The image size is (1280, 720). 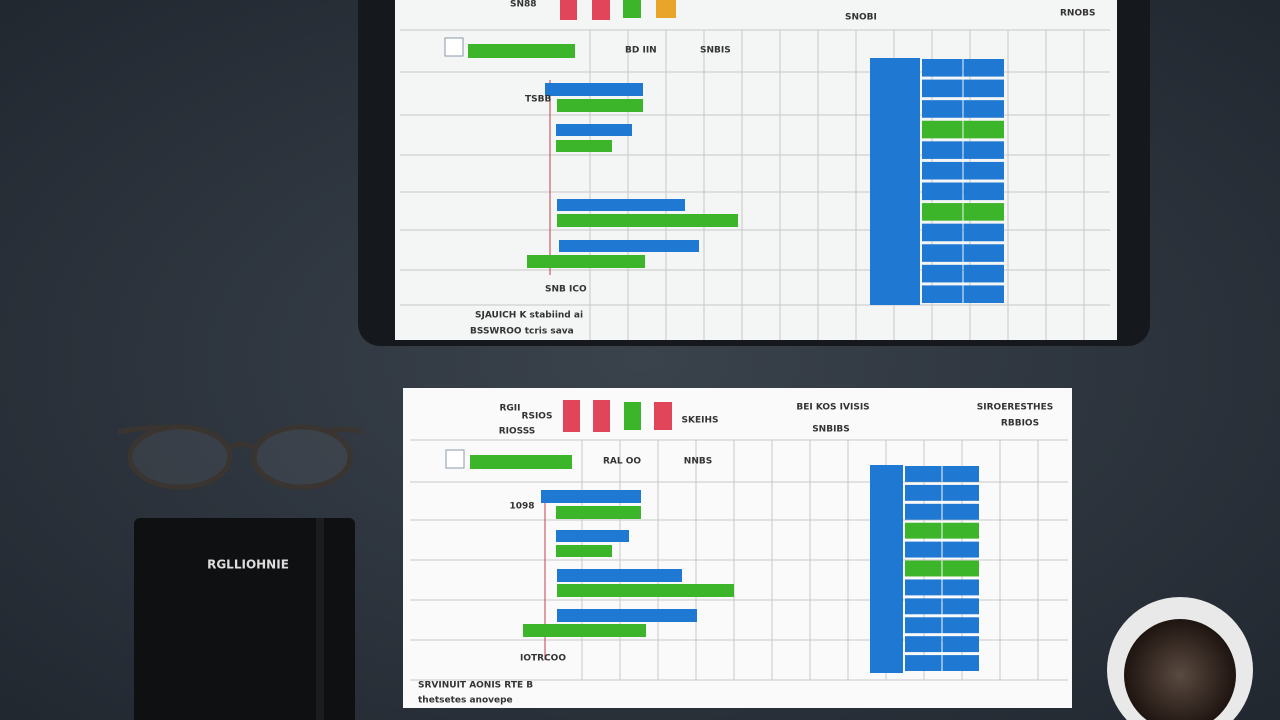 What do you see at coordinates (521, 507) in the screenshot?
I see `label: 1098` at bounding box center [521, 507].